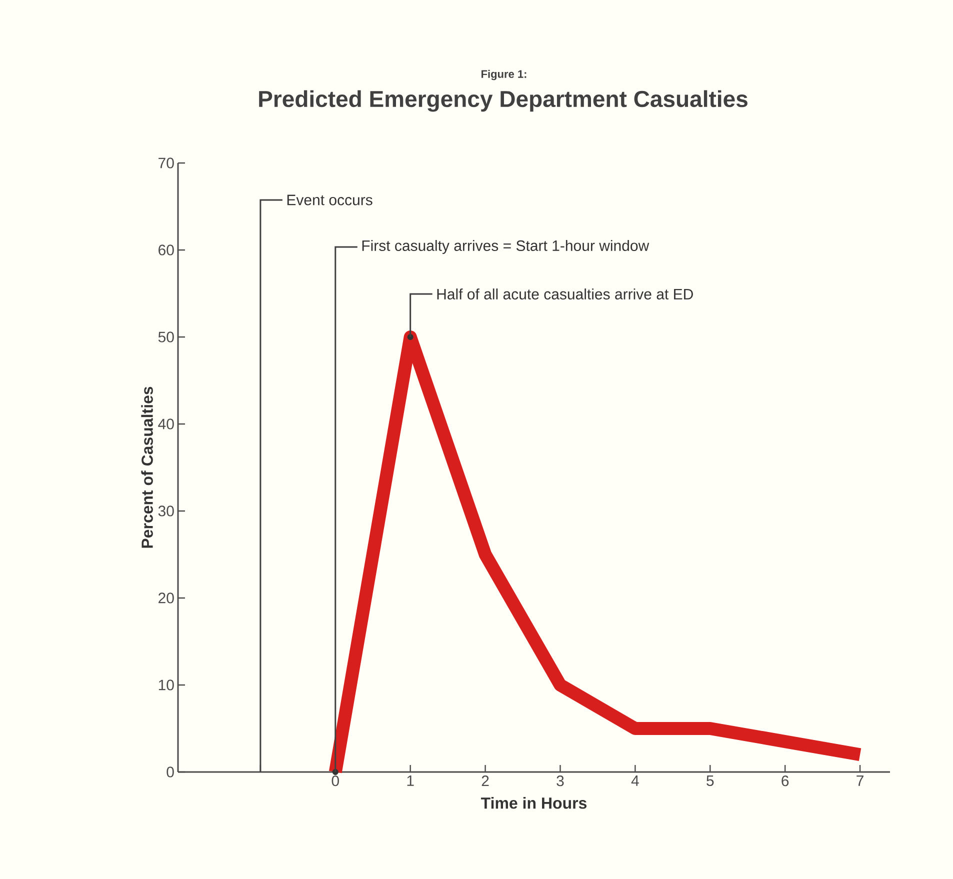  I want to click on x-tick-label: 1, so click(410, 781).